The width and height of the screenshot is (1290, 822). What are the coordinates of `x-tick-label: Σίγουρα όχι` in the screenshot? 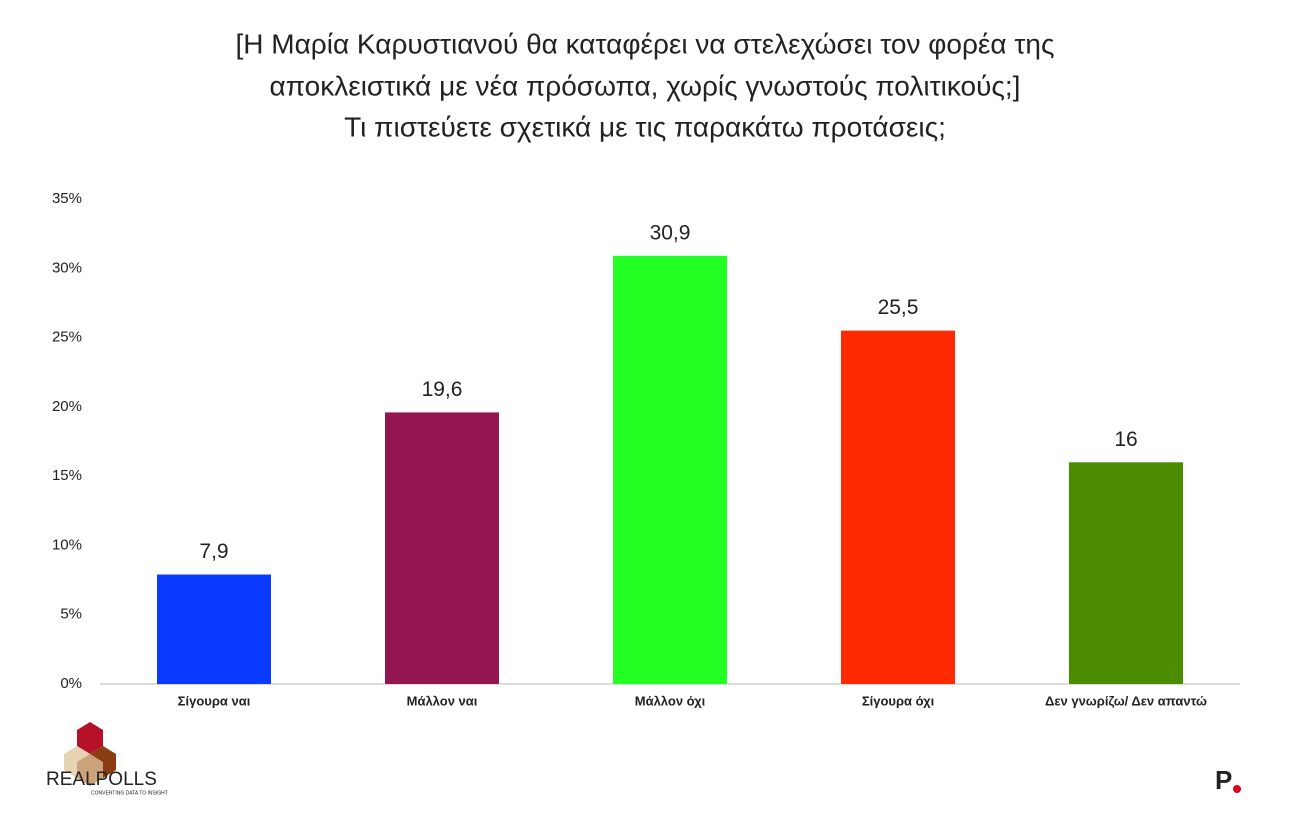 It's located at (898, 700).